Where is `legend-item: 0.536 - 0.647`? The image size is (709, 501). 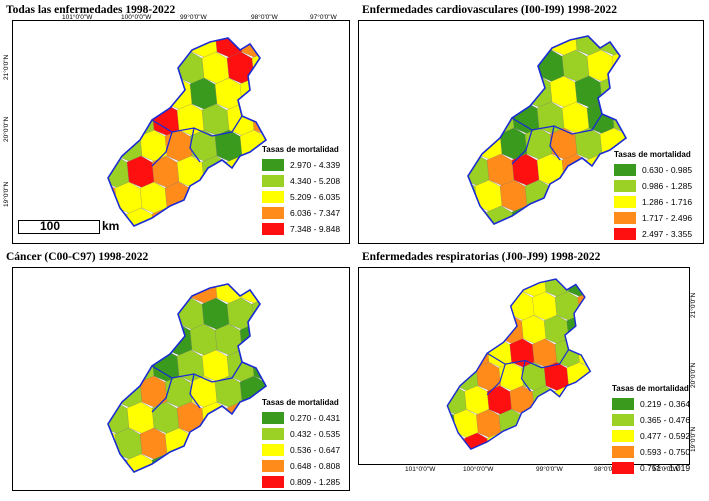 legend-item: 0.536 - 0.647 is located at coordinates (301, 450).